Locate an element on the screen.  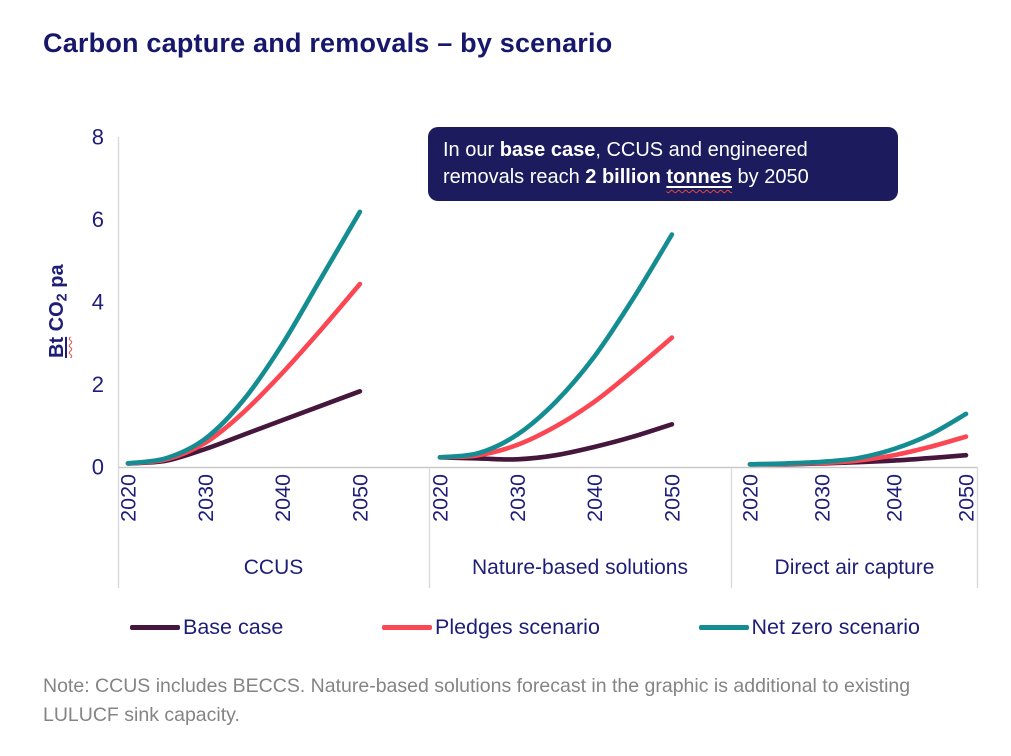
y-tick-label: 2 is located at coordinates (98, 384).